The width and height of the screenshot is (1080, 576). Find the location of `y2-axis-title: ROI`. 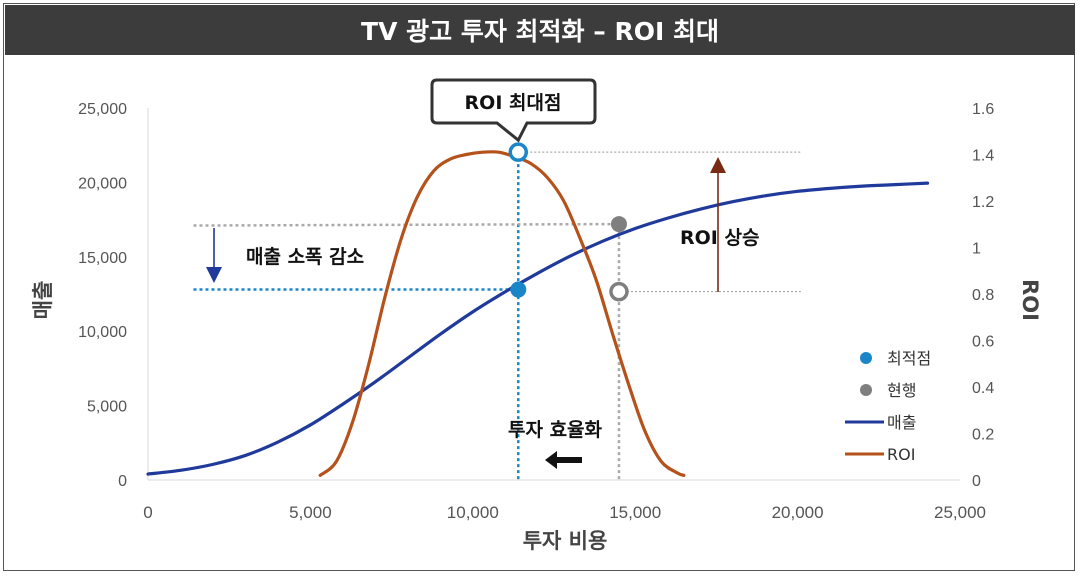

y2-axis-title: ROI is located at coordinates (1030, 300).